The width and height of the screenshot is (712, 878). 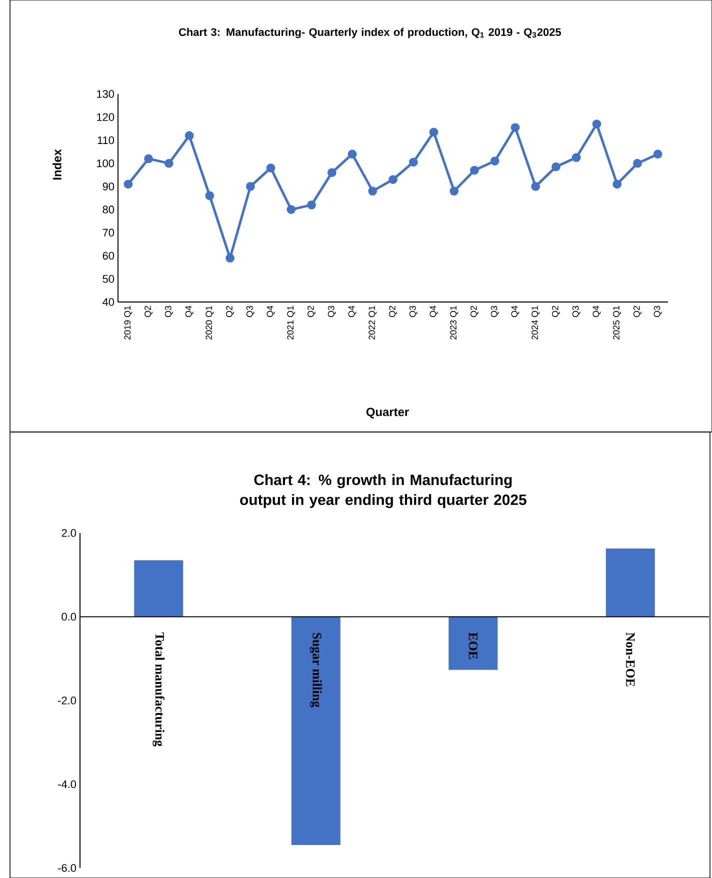 I want to click on y-tick-label: 2.0, so click(x=69, y=533).